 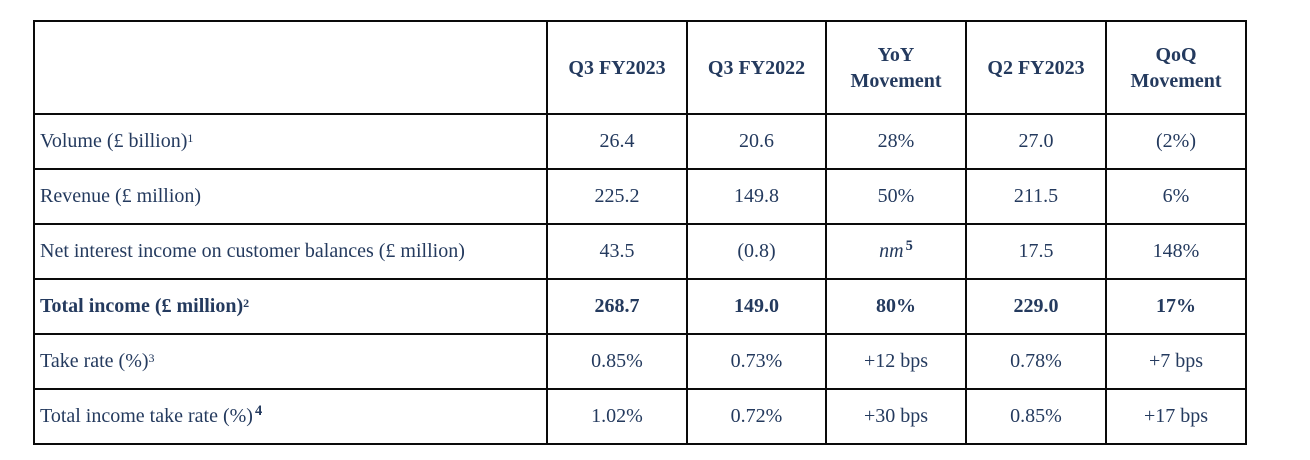 I want to click on cell-text: 17.5, so click(x=1036, y=251).